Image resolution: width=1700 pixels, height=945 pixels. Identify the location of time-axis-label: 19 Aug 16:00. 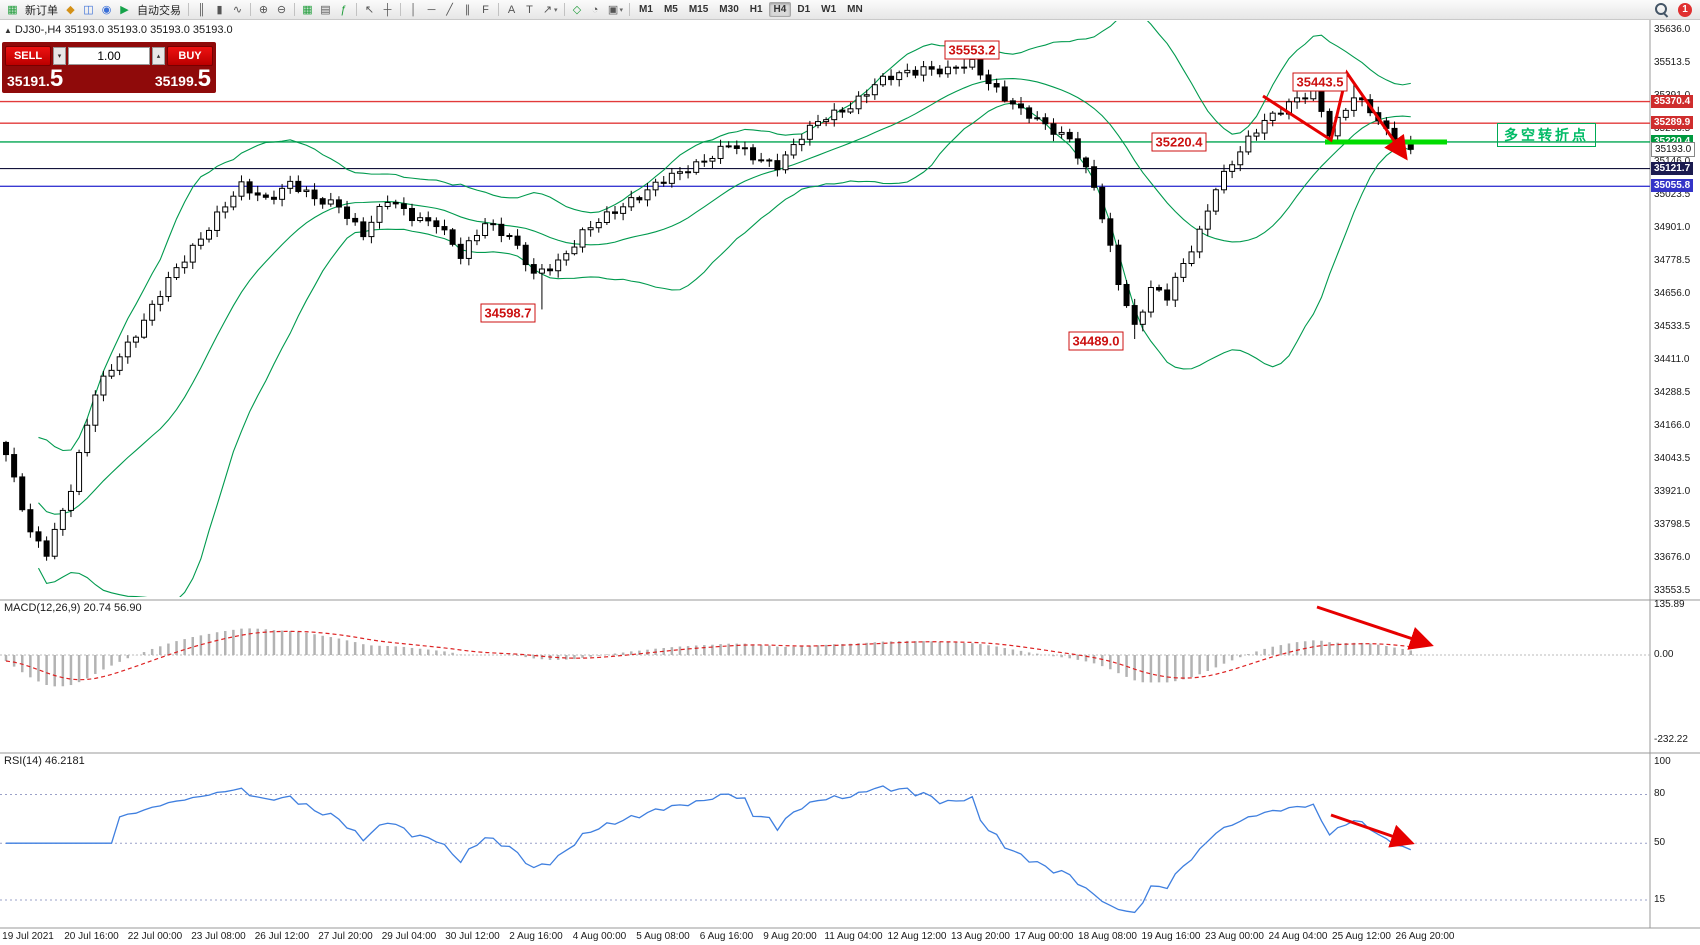
(1171, 936).